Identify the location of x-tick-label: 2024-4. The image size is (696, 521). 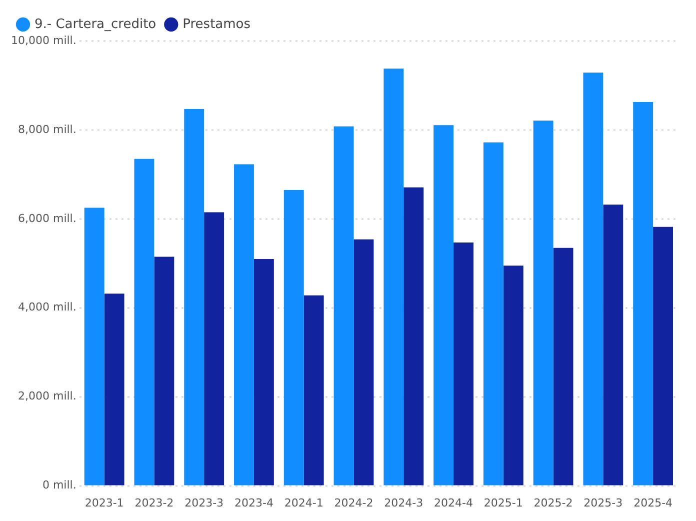
(453, 503).